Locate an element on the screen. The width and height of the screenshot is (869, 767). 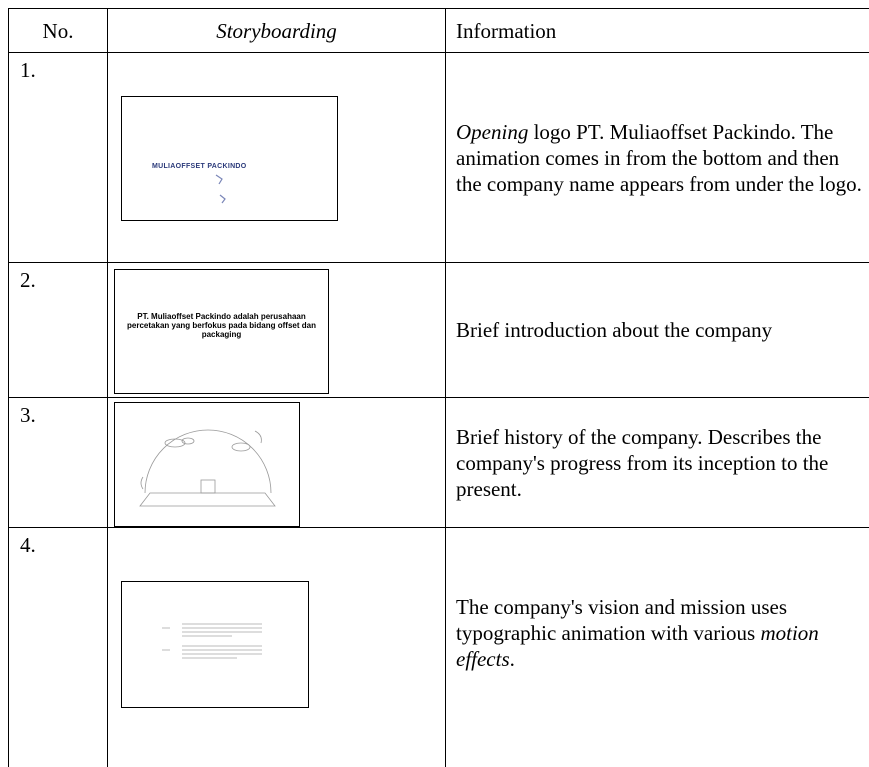
row-number: 1. is located at coordinates (28, 70).